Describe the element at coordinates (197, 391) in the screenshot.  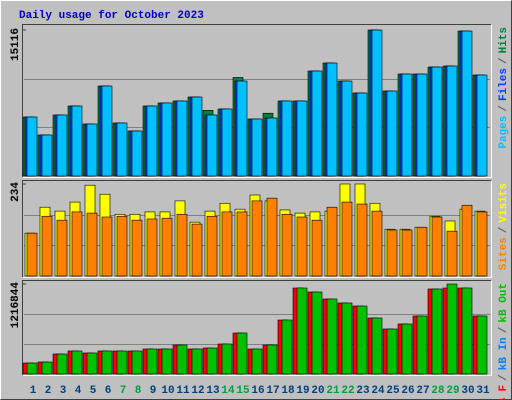
I see `x-tick-label: 12` at that location.